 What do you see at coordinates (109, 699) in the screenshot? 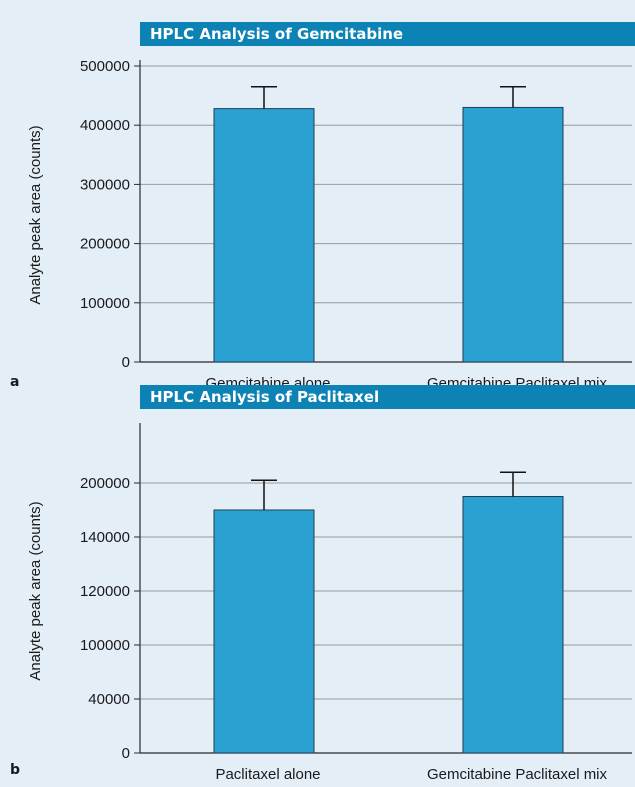
I see `y-tick-label: 40000` at bounding box center [109, 699].